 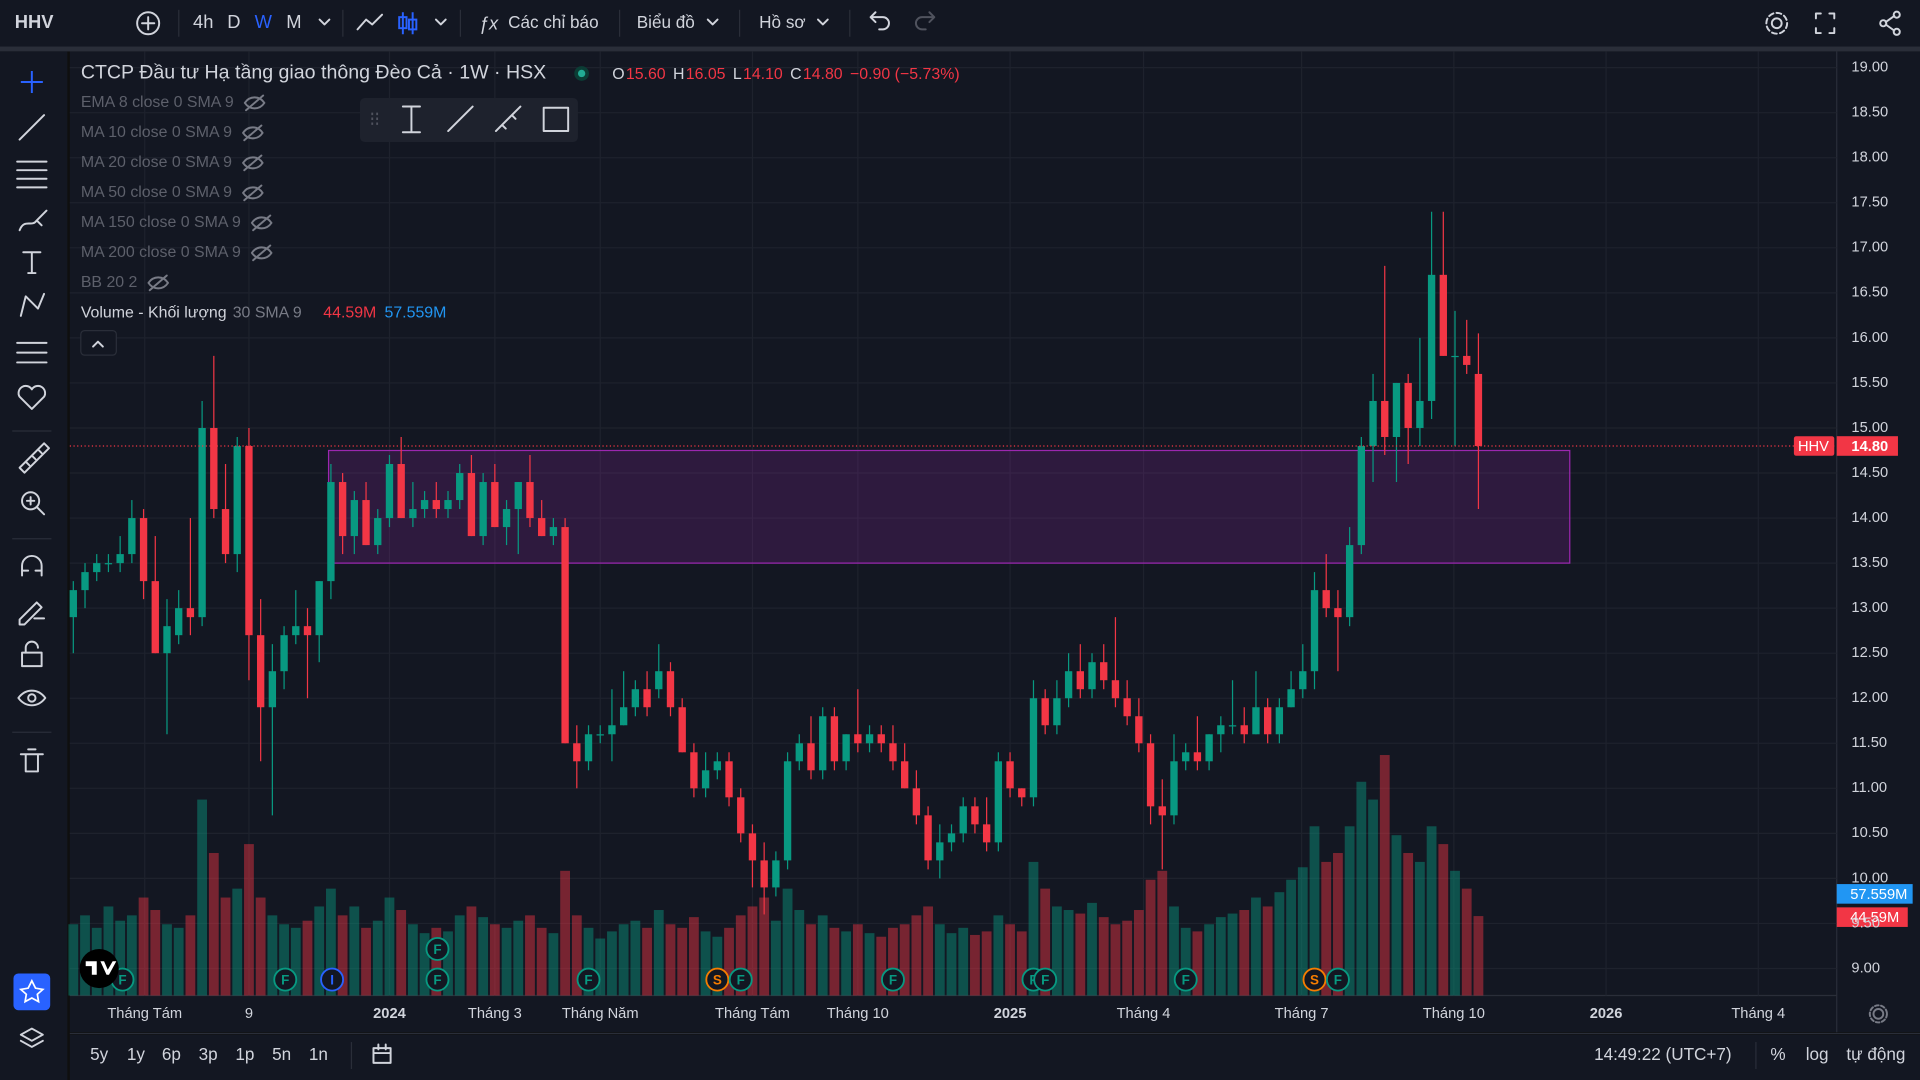 What do you see at coordinates (879, 21) in the screenshot?
I see `undo-button` at bounding box center [879, 21].